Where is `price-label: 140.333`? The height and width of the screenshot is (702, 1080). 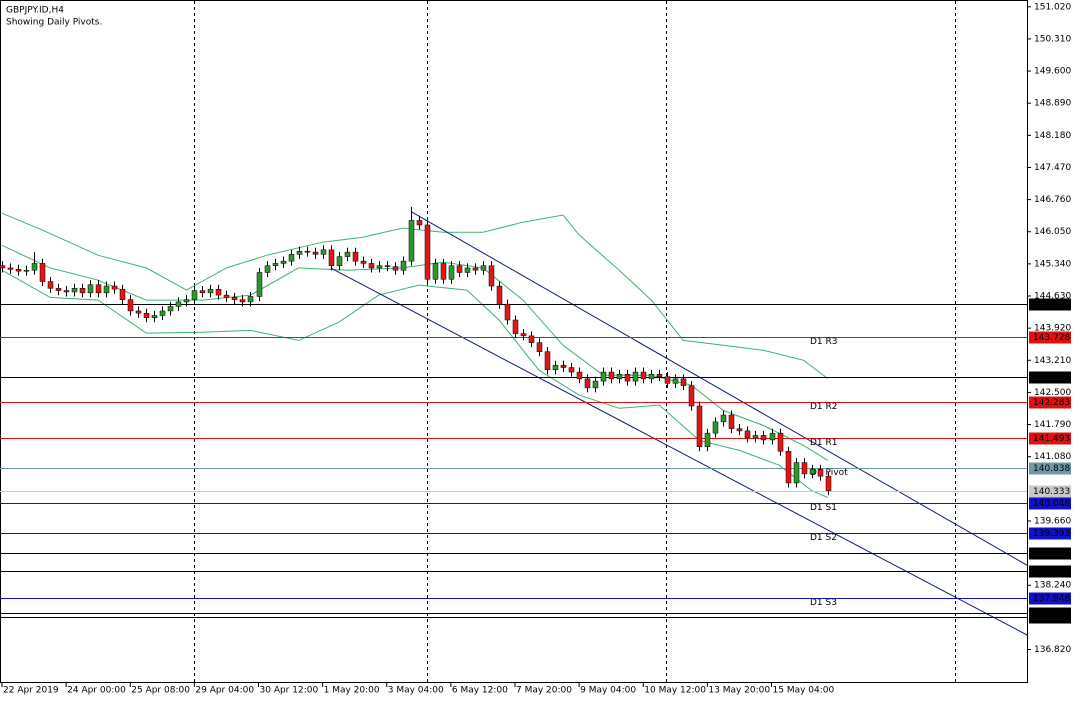 price-label: 140.333 is located at coordinates (1051, 492).